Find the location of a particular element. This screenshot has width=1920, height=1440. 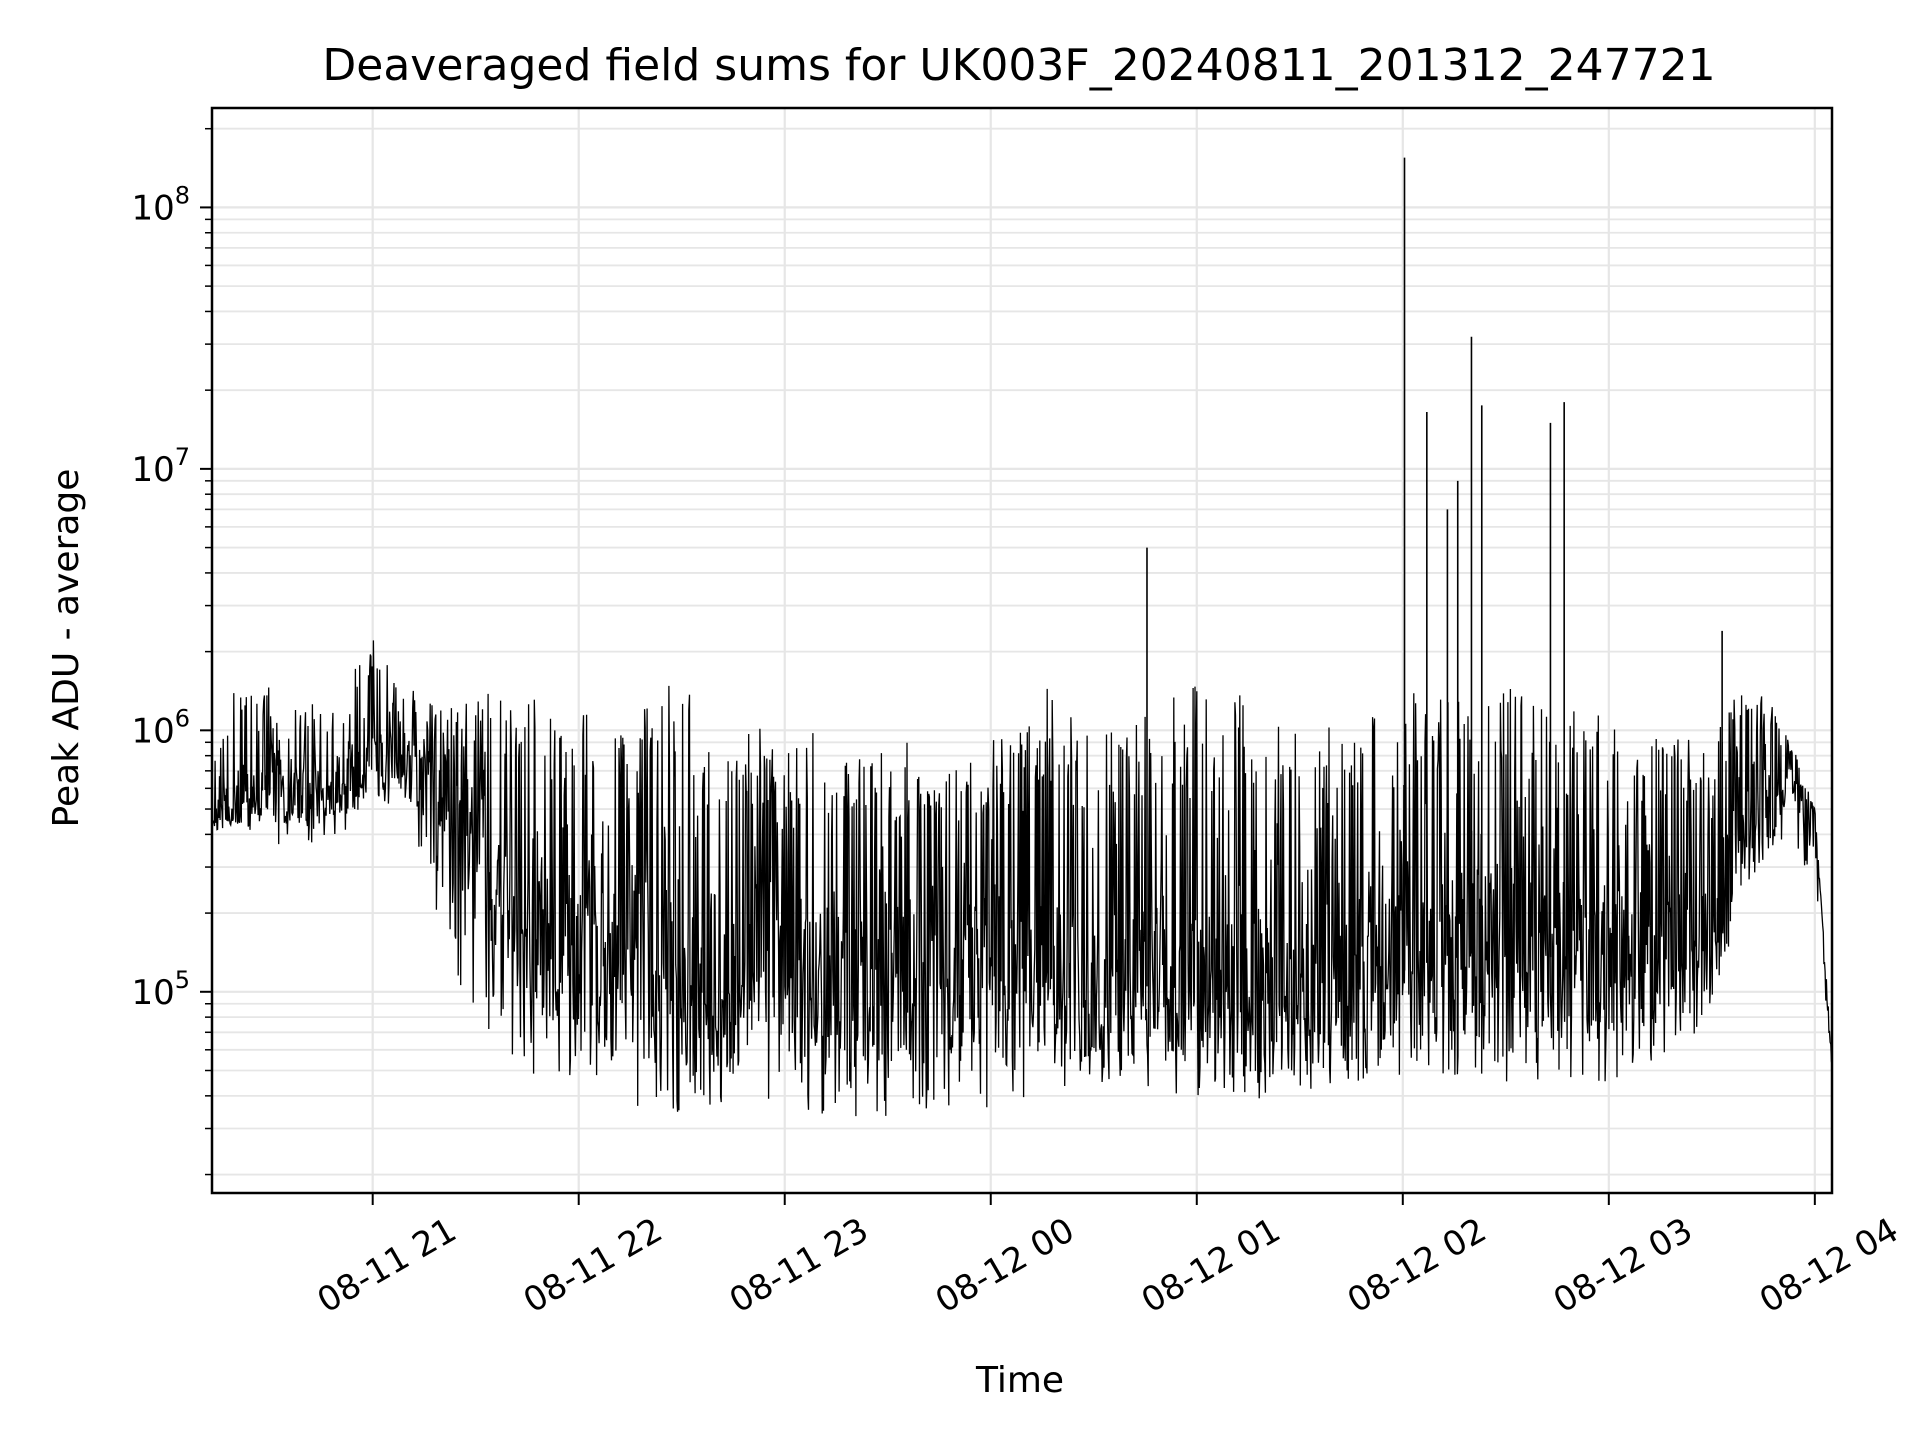

y-axis-label: Peak ADU - average is located at coordinates (66, 648).